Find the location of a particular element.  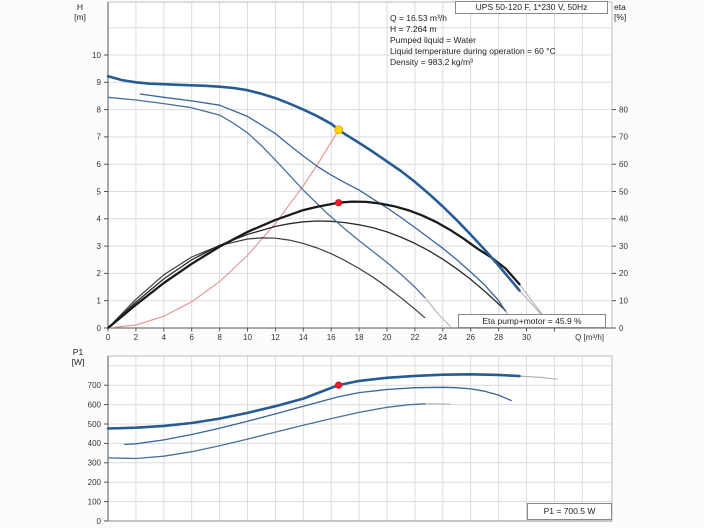

p1-result-box: P1 = 700.5 W is located at coordinates (569, 511).